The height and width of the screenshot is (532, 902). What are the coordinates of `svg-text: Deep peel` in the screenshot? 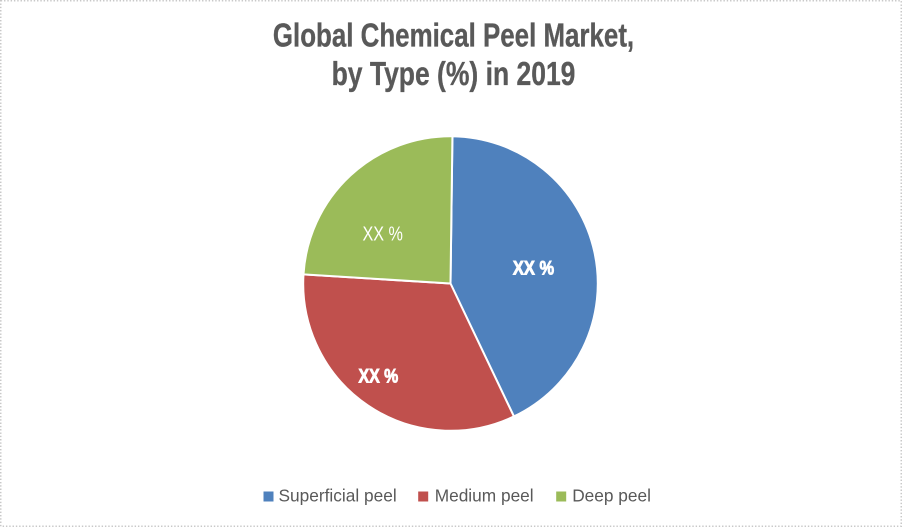 It's located at (611, 495).